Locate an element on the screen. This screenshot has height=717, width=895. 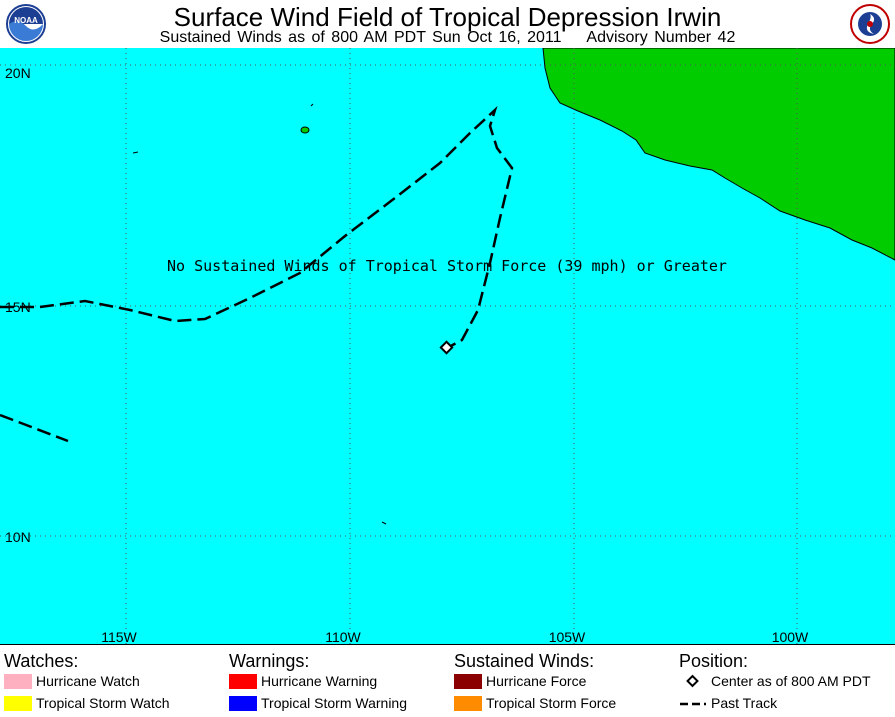
hurricane-watch-swatch is located at coordinates (18, 681).